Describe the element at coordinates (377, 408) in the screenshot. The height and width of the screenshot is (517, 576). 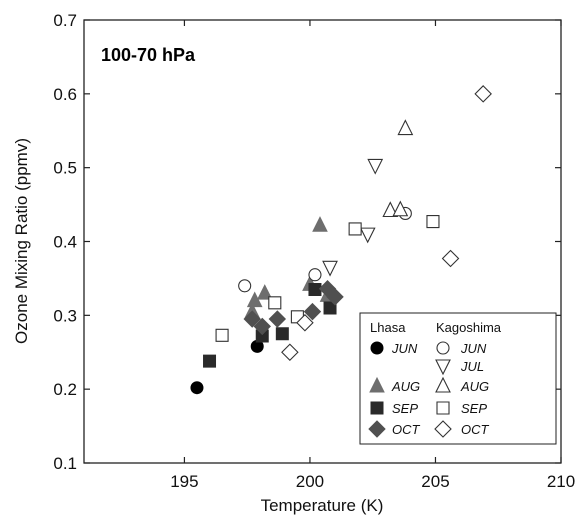
I see `legend-marker-lhasa-sep` at that location.